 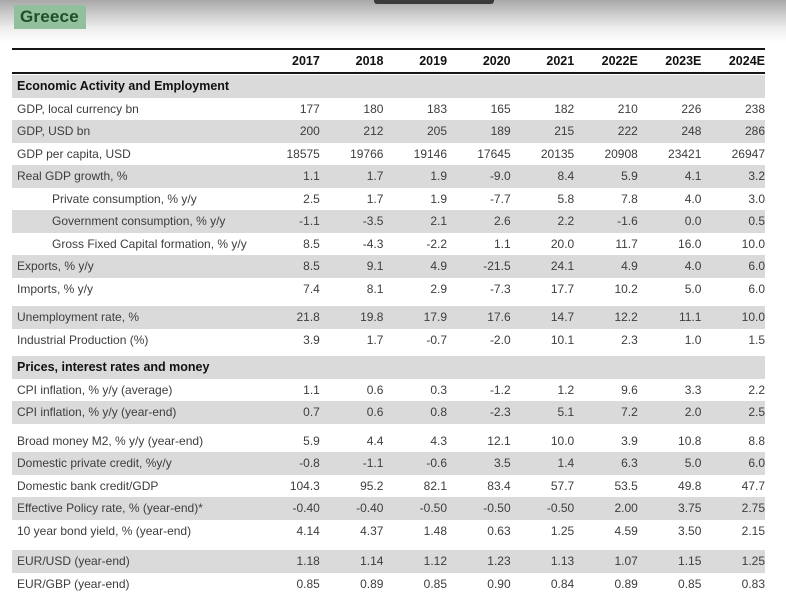 What do you see at coordinates (691, 131) in the screenshot?
I see `value-cell: 248` at bounding box center [691, 131].